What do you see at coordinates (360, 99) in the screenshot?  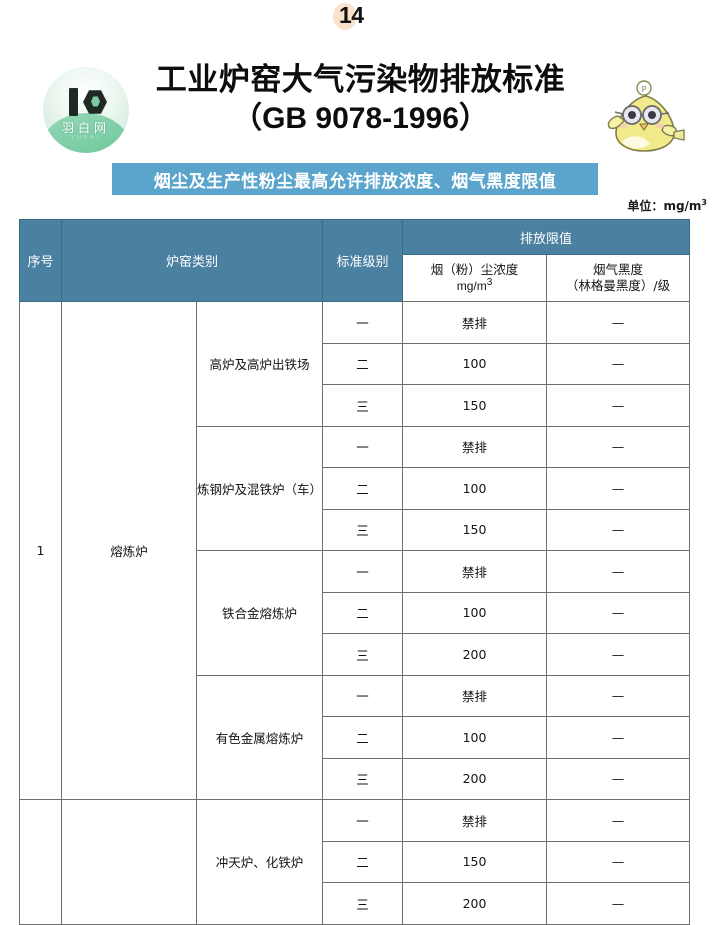 I see `title-block: 工业炉窑大气污染物排放标准 （GB 9078-1996）` at bounding box center [360, 99].